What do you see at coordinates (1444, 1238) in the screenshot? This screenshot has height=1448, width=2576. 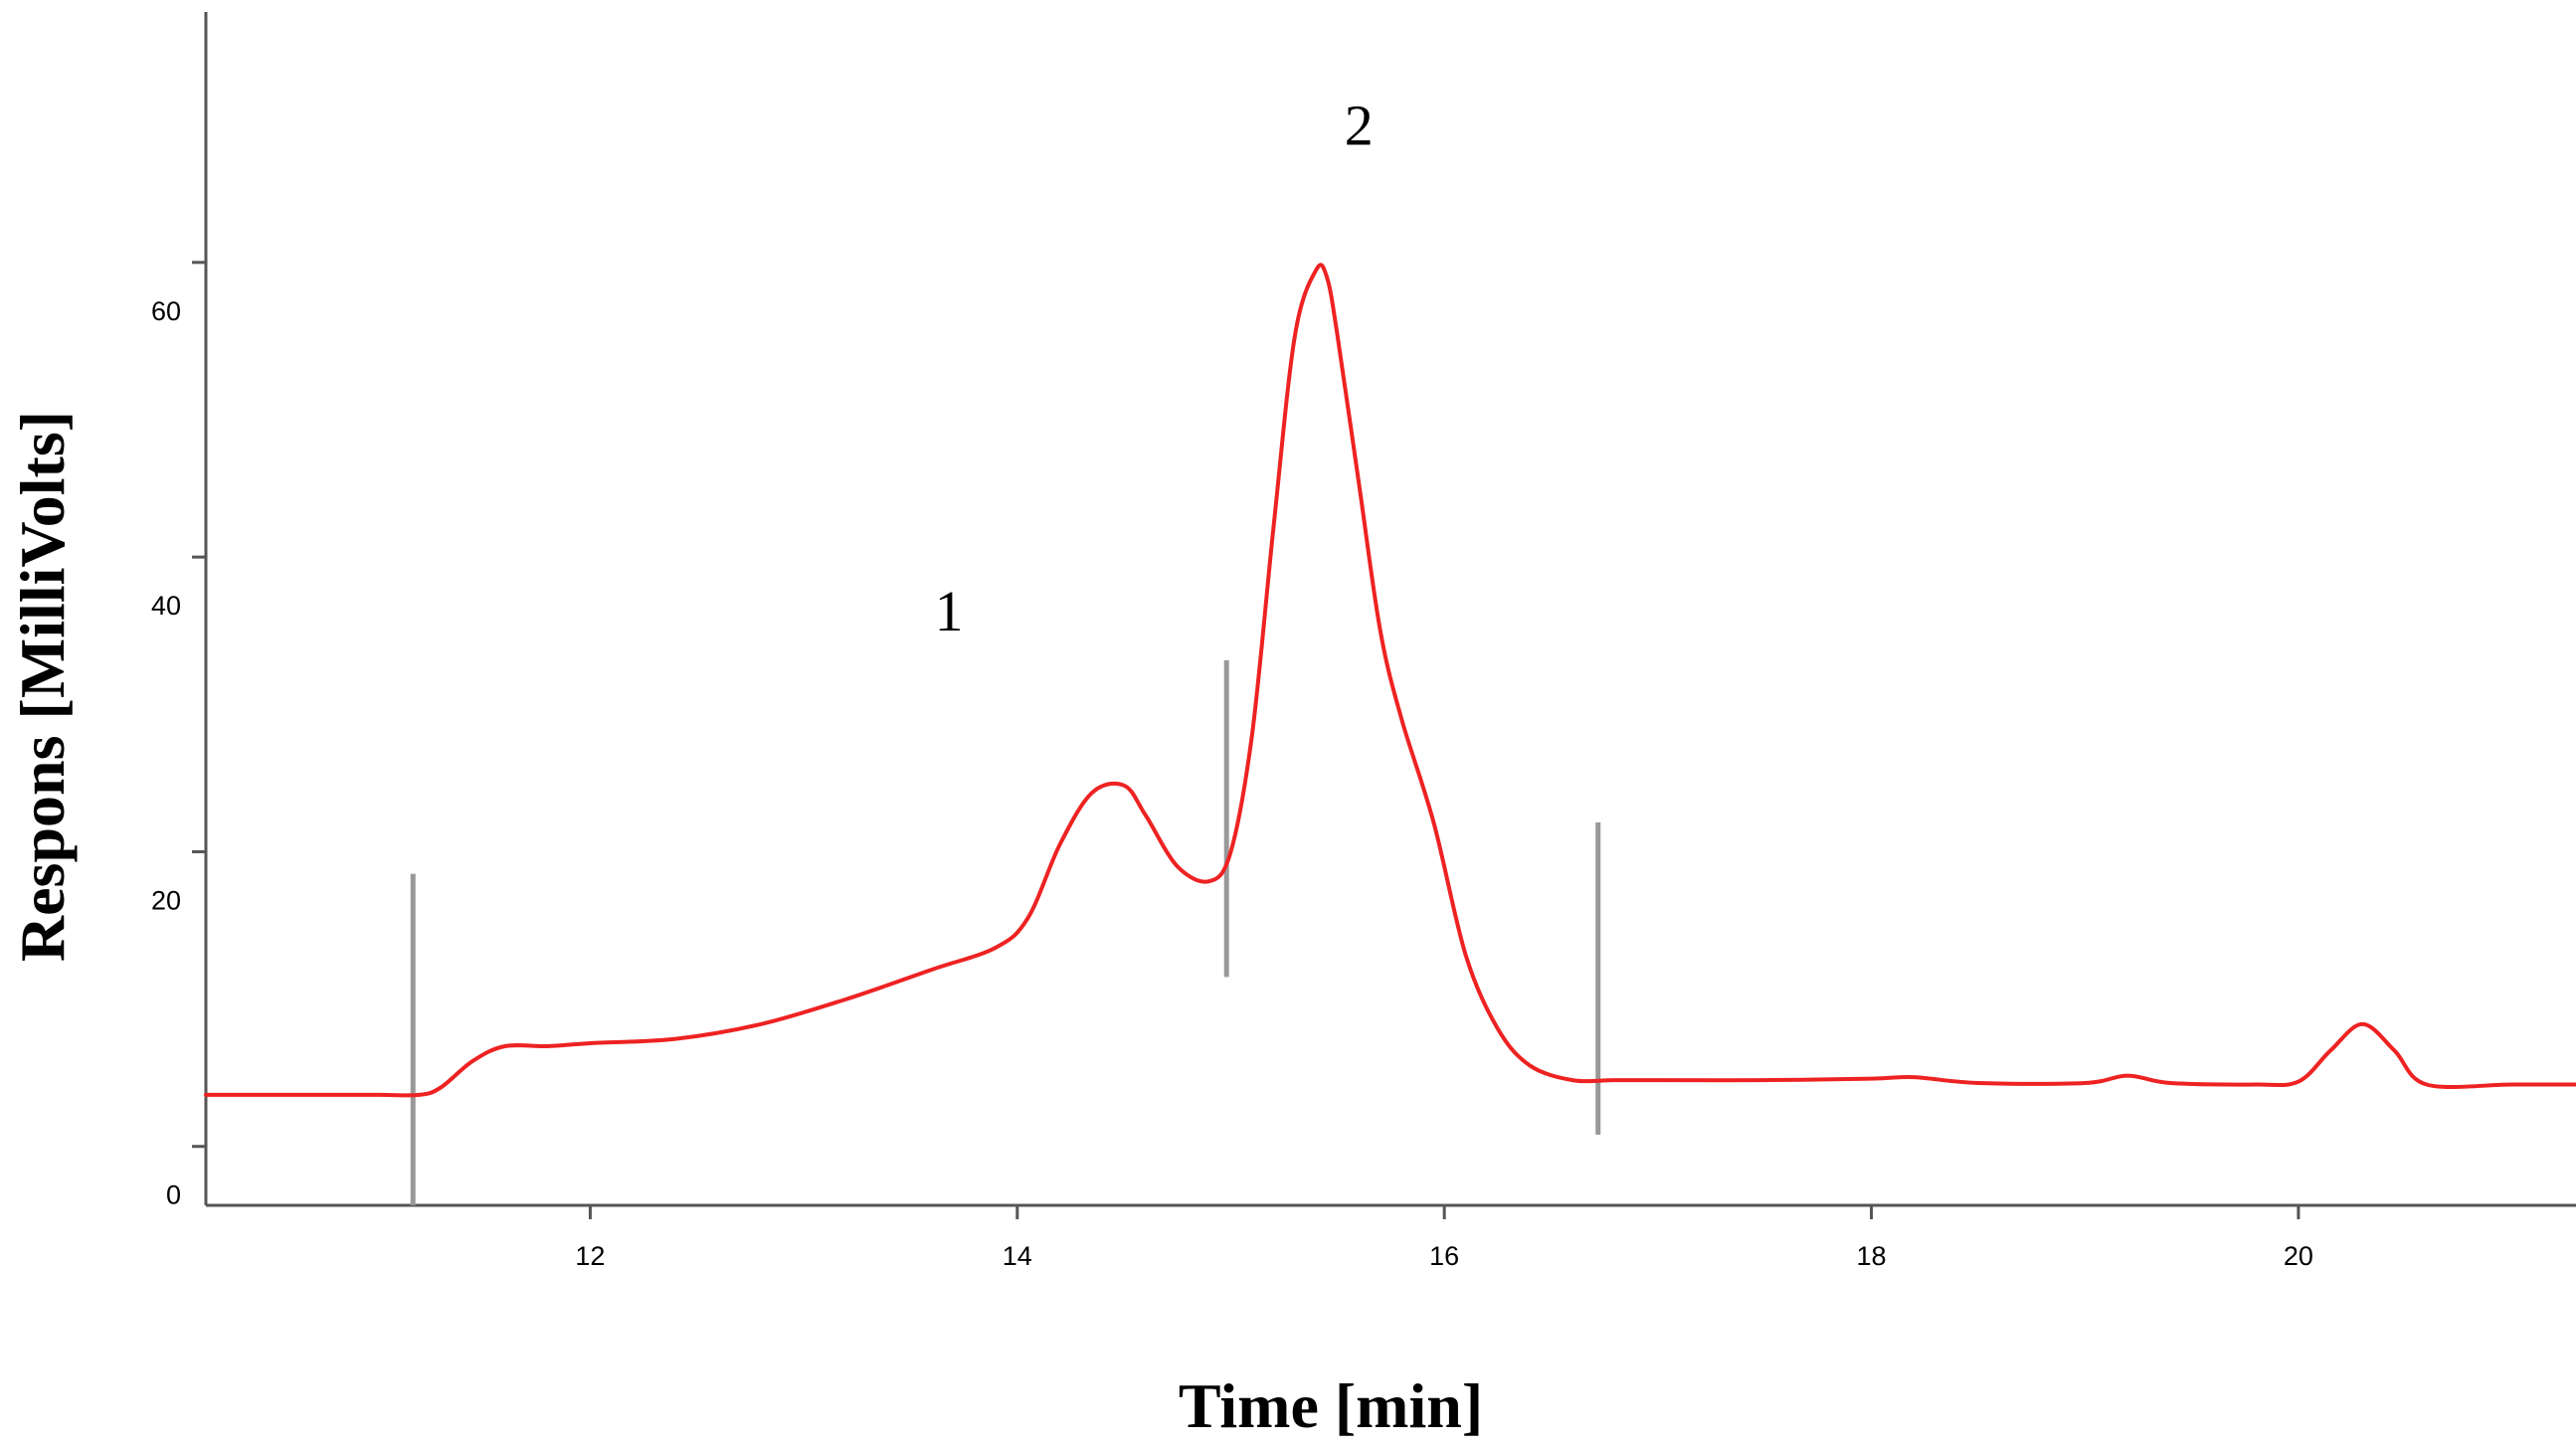 I see `x-ticks: 12 14 16 18 20` at bounding box center [1444, 1238].